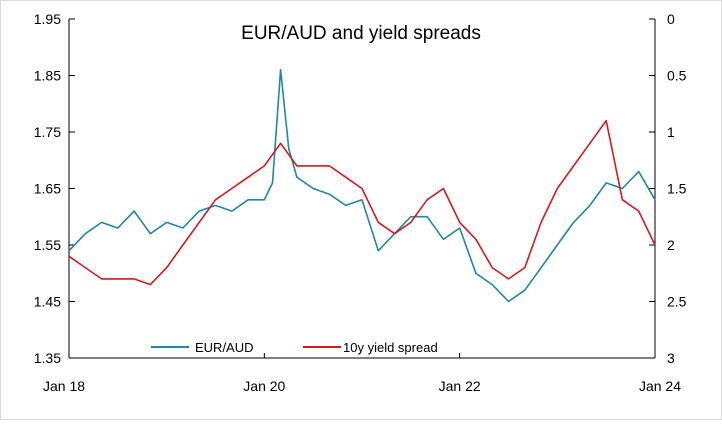 The width and height of the screenshot is (722, 424). I want to click on y-right-tick-label: 1, so click(671, 132).